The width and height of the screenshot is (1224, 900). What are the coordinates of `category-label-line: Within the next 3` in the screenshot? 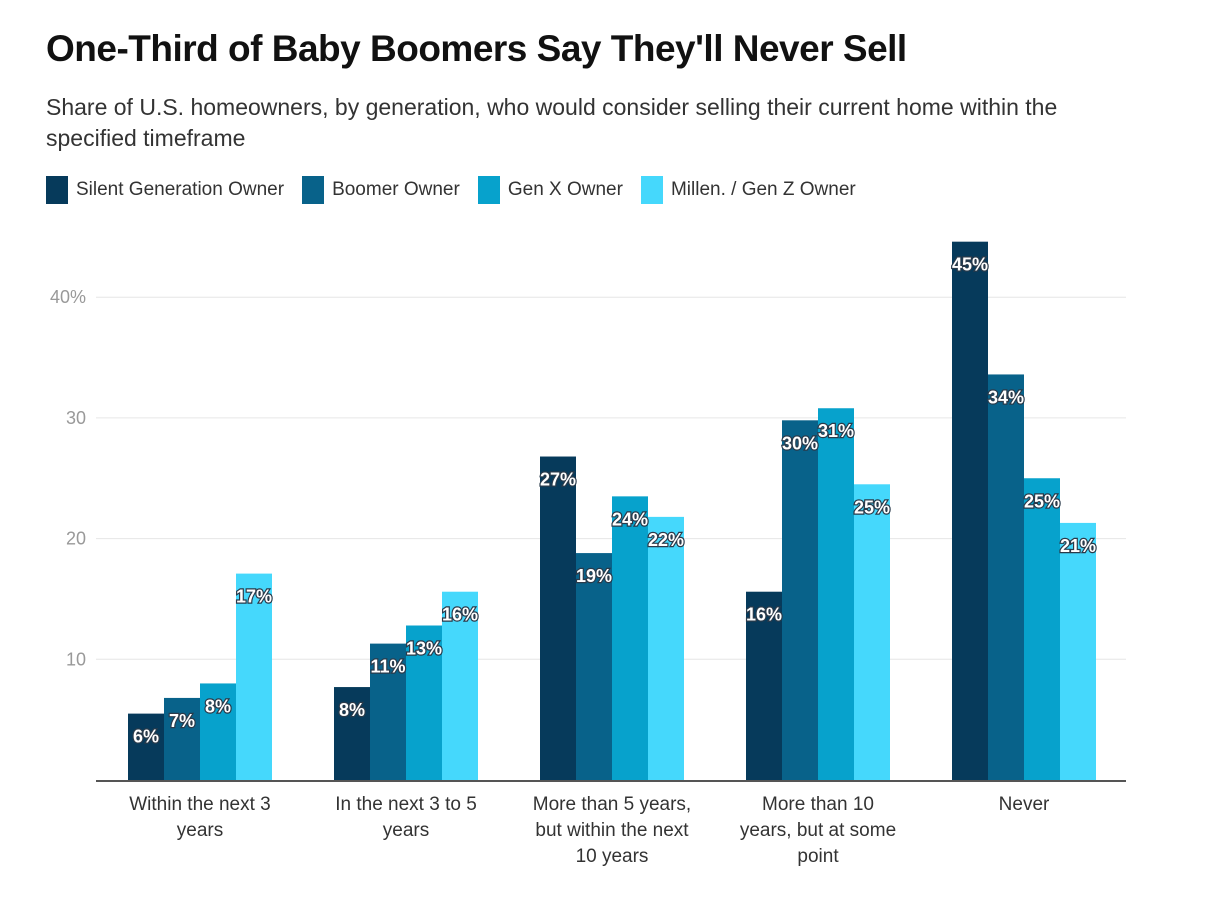 It's located at (200, 804).